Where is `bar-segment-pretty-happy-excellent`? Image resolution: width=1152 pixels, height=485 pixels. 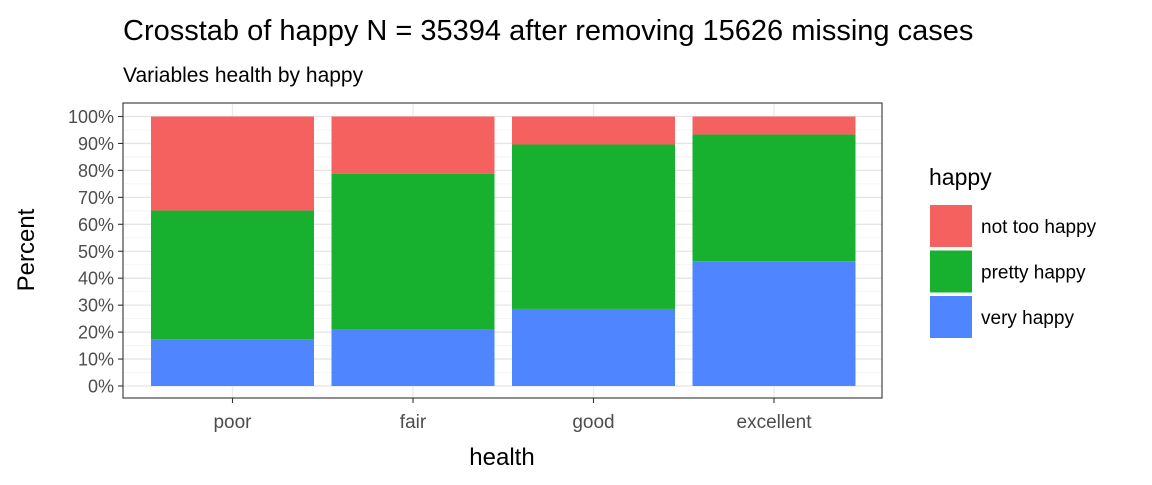
bar-segment-pretty-happy-excellent is located at coordinates (774, 198).